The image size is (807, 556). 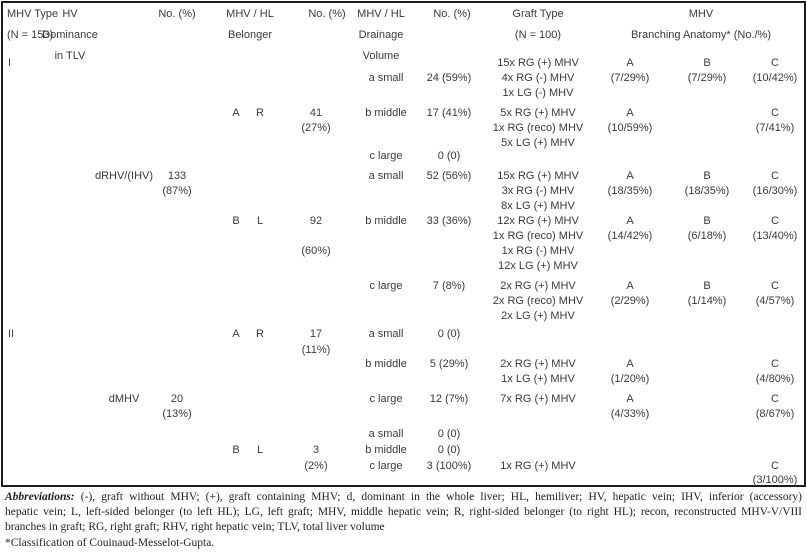 I want to click on header-mhv-type-n: (N = 153), so click(x=30, y=35).